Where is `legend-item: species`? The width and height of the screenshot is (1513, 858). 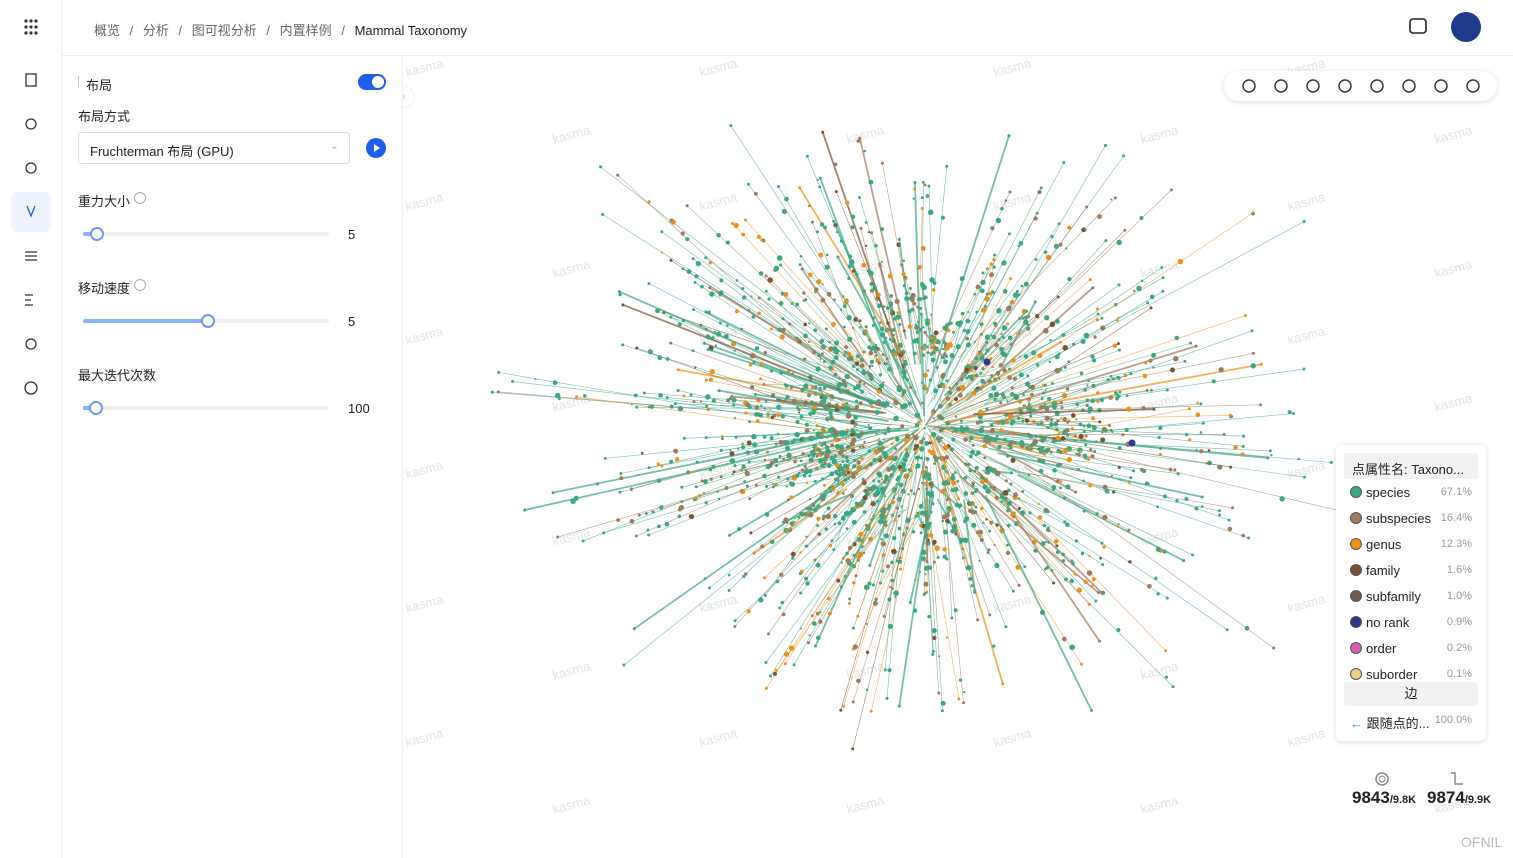 legend-item: species is located at coordinates (1380, 492).